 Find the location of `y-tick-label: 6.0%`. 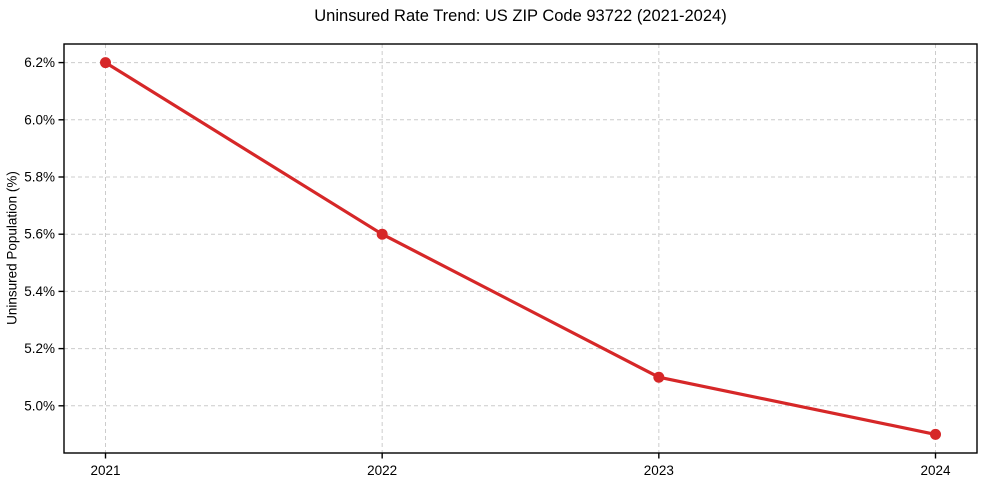

y-tick-label: 6.0% is located at coordinates (39, 119).